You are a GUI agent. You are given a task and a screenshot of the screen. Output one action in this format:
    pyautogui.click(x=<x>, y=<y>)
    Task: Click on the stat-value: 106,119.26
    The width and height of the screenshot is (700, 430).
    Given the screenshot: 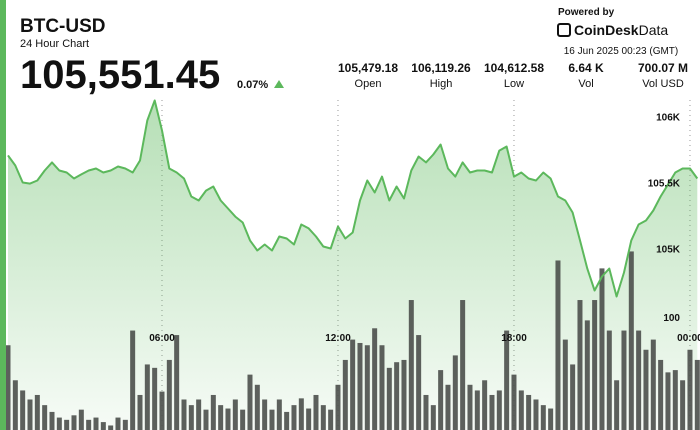 What is the action you would take?
    pyautogui.click(x=441, y=68)
    